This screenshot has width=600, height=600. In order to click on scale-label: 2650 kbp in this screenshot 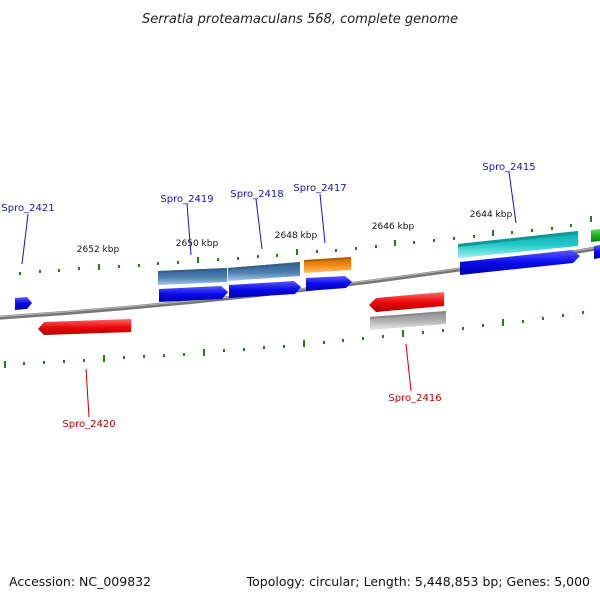, I will do `click(197, 244)`.